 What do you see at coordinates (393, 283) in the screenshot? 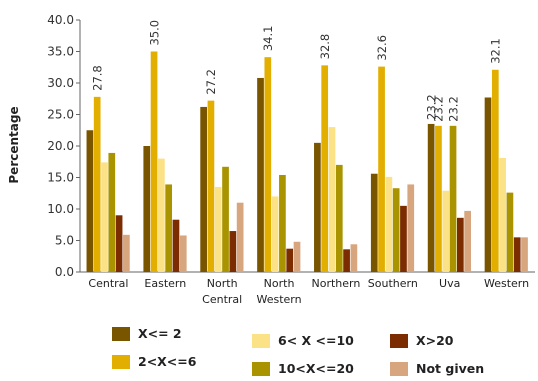
I see `category-label: Southern` at bounding box center [393, 283].